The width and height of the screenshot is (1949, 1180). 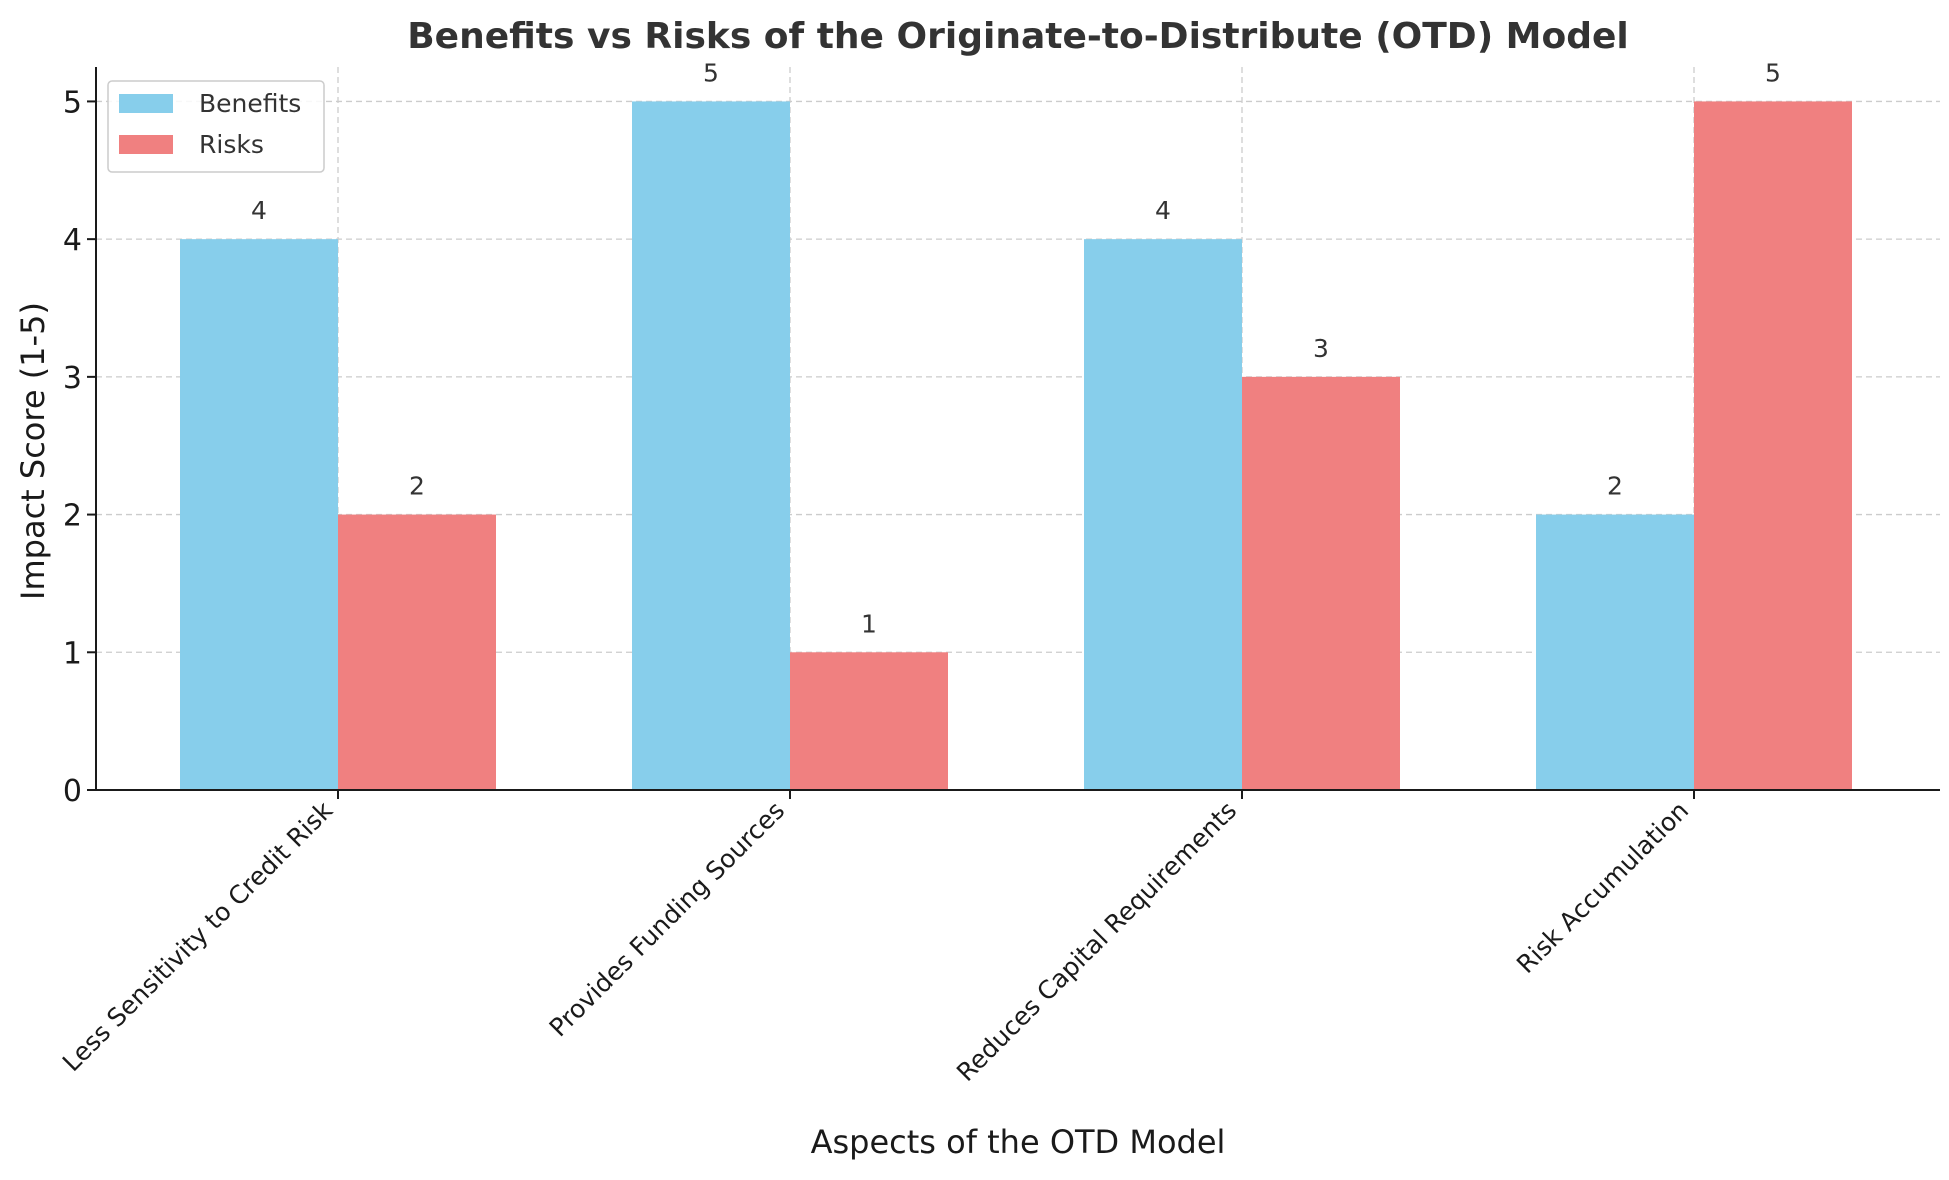 What do you see at coordinates (667, 919) in the screenshot?
I see `x-tick-label: Provides Funding Sources` at bounding box center [667, 919].